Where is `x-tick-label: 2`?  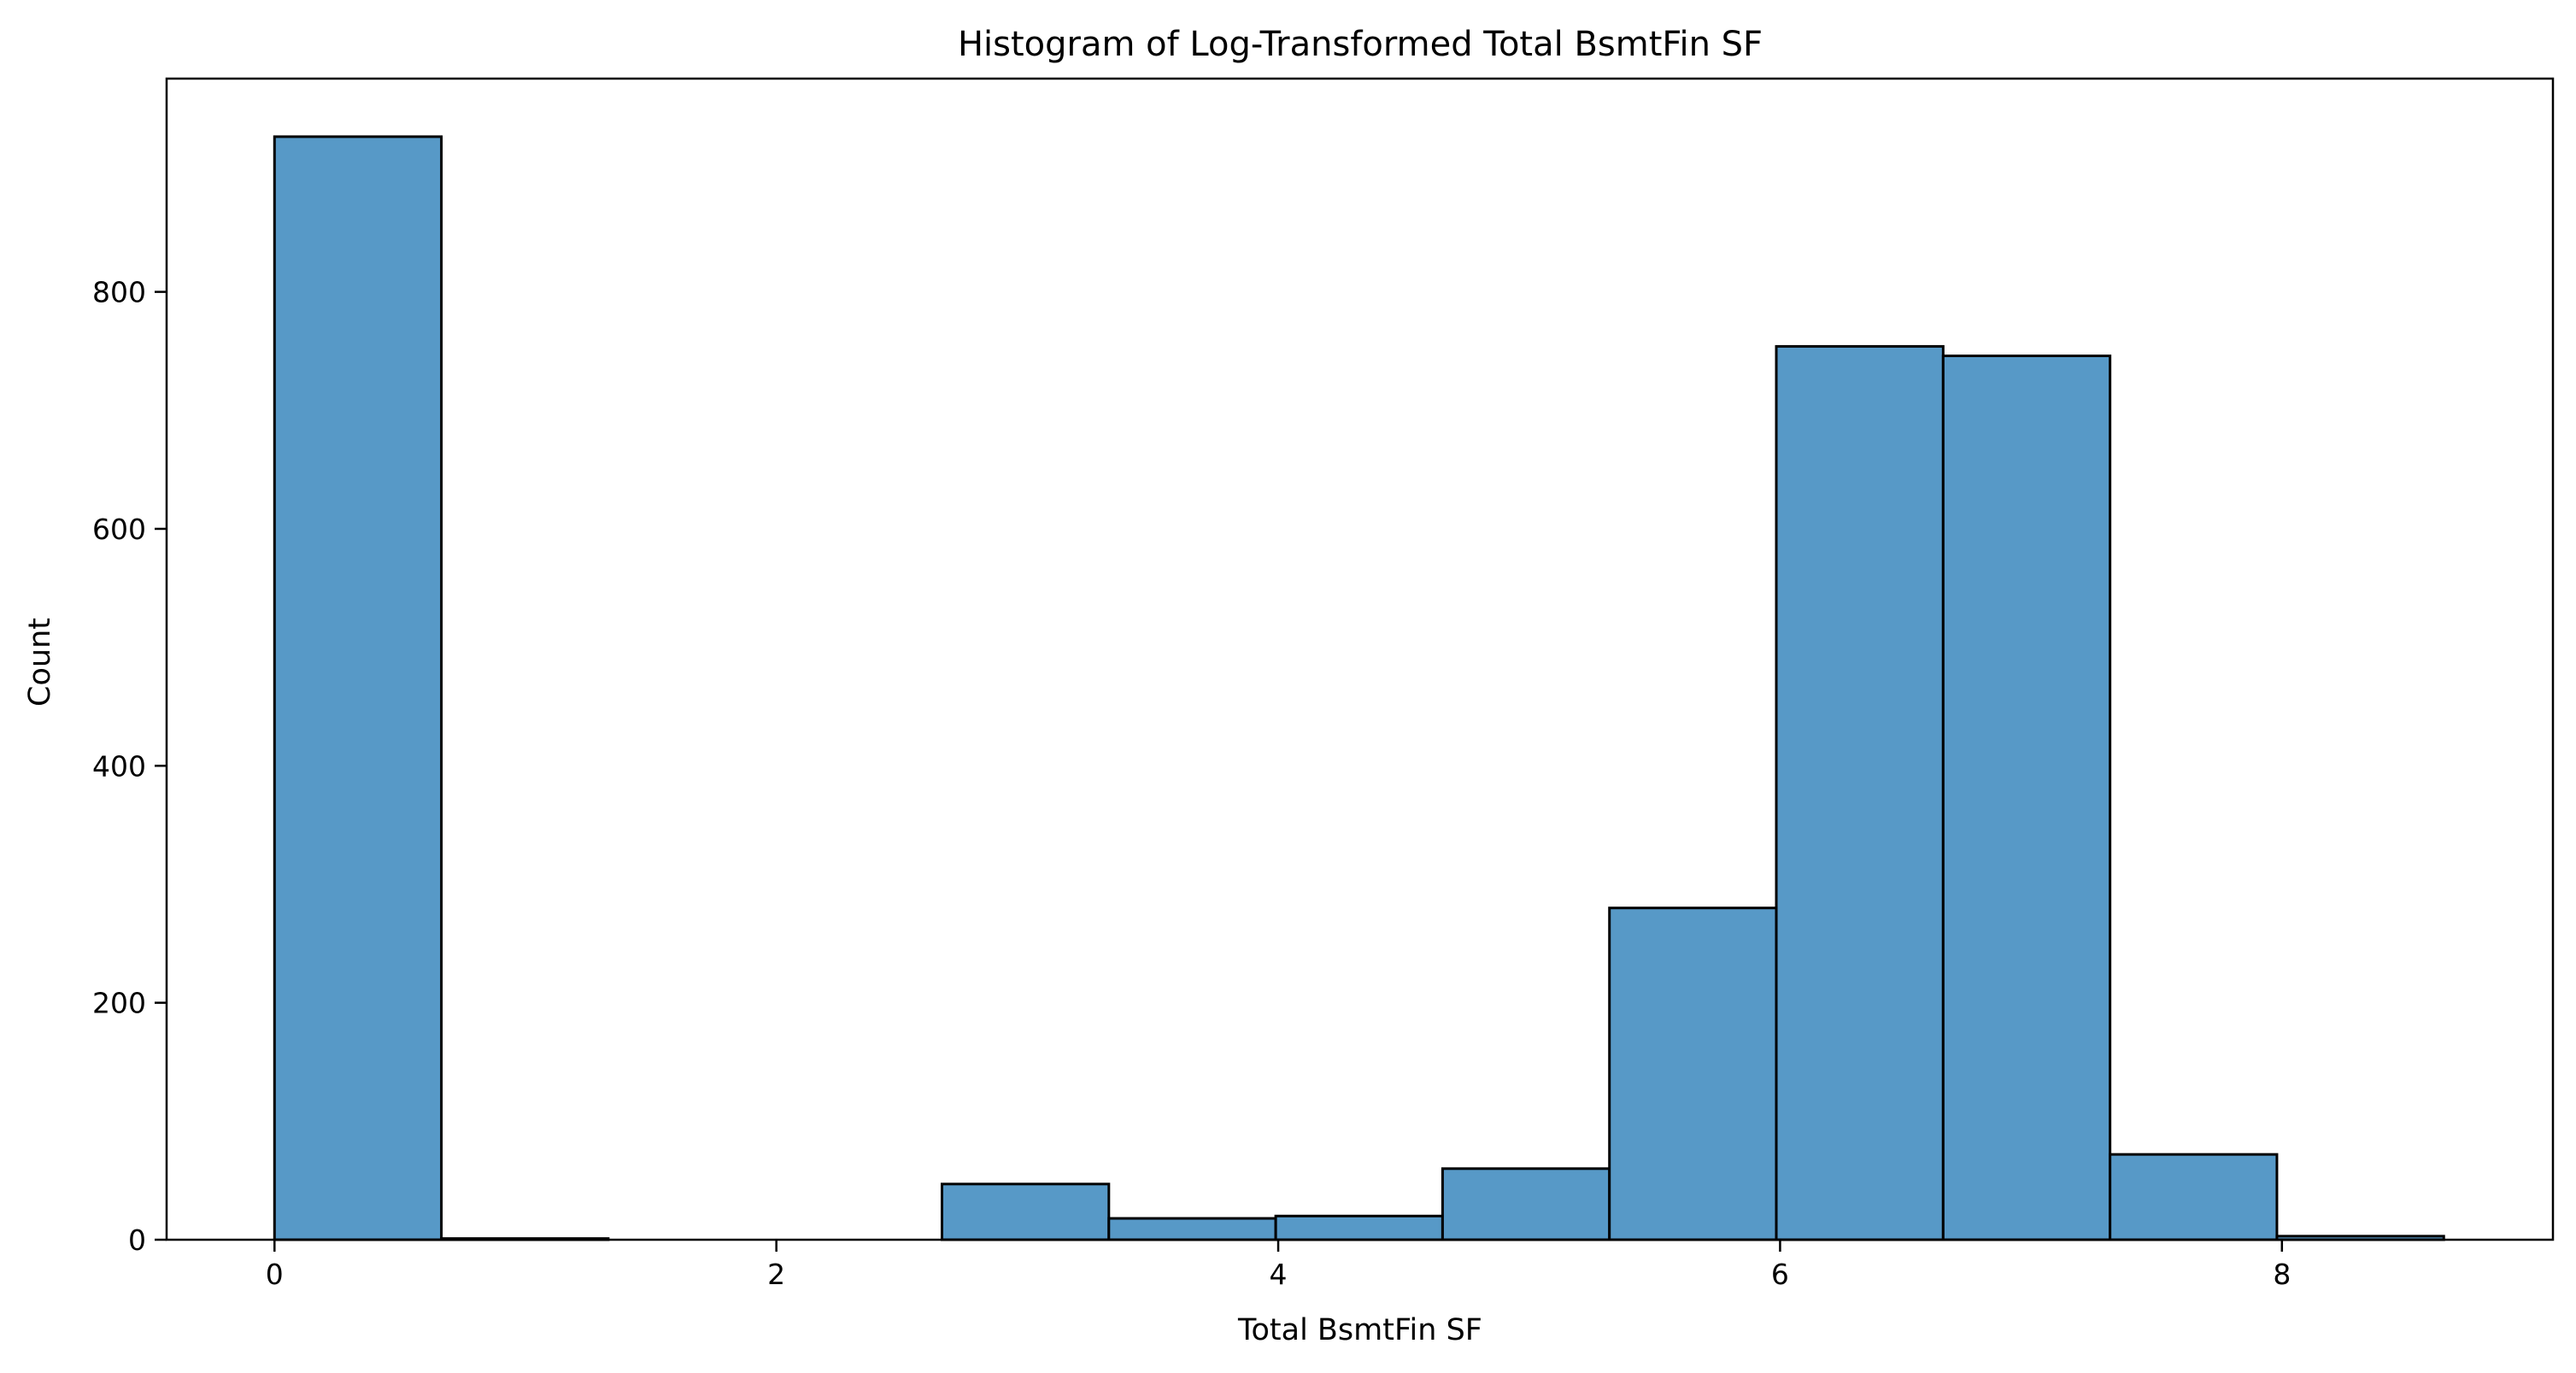 x-tick-label: 2 is located at coordinates (776, 1275).